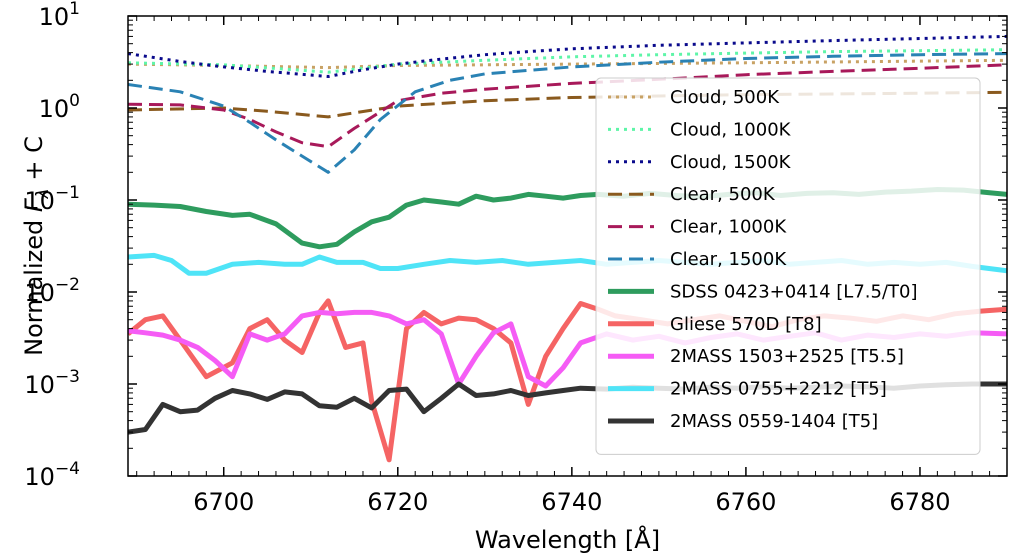 Image resolution: width=1009 pixels, height=559 pixels. I want to click on legend-label-cloud-500k: Cloud, 500K, so click(725, 97).